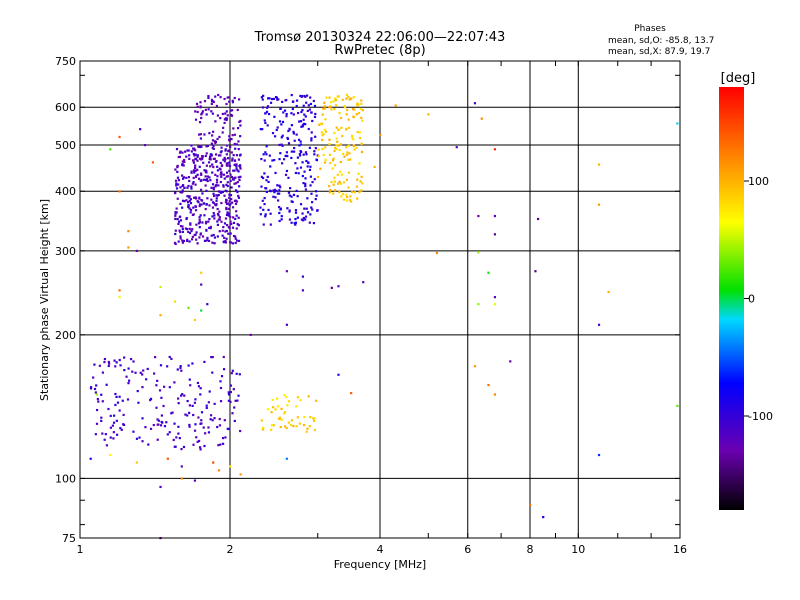 The width and height of the screenshot is (800, 600). Describe the element at coordinates (731, 298) in the screenshot. I see `colorbar` at that location.